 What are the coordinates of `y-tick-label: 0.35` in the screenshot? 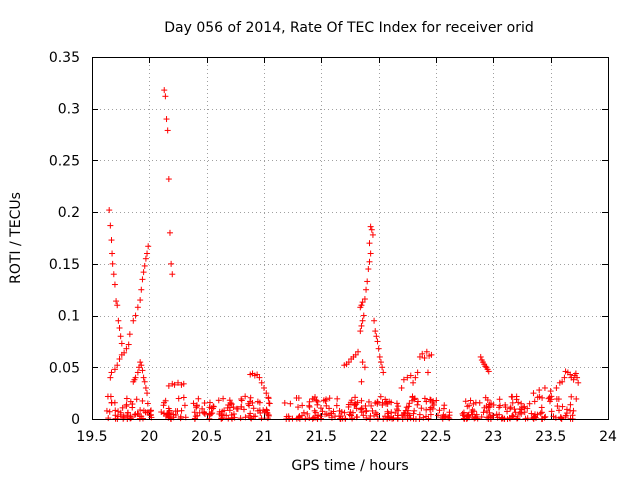 It's located at (64, 58).